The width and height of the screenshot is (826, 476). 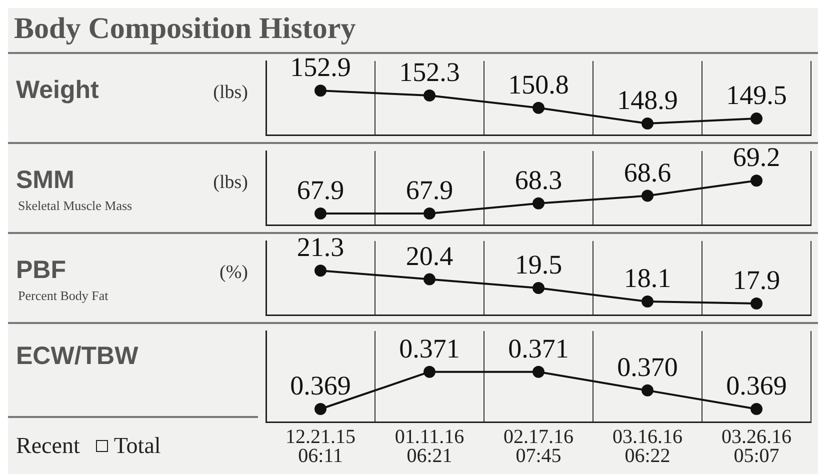 What do you see at coordinates (538, 265) in the screenshot?
I see `data-label: 19.5` at bounding box center [538, 265].